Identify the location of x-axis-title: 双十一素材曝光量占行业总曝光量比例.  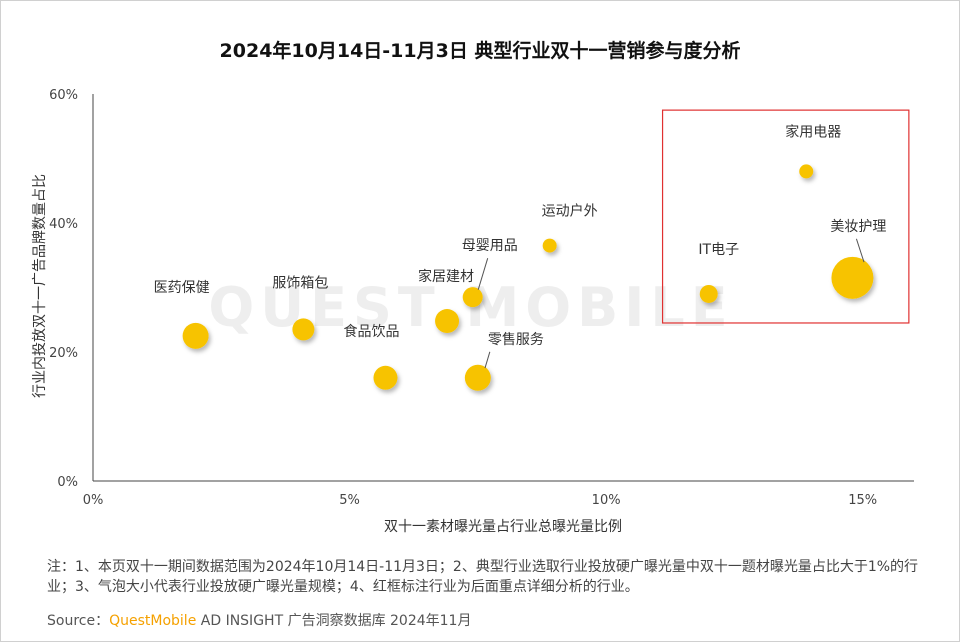
(503, 527).